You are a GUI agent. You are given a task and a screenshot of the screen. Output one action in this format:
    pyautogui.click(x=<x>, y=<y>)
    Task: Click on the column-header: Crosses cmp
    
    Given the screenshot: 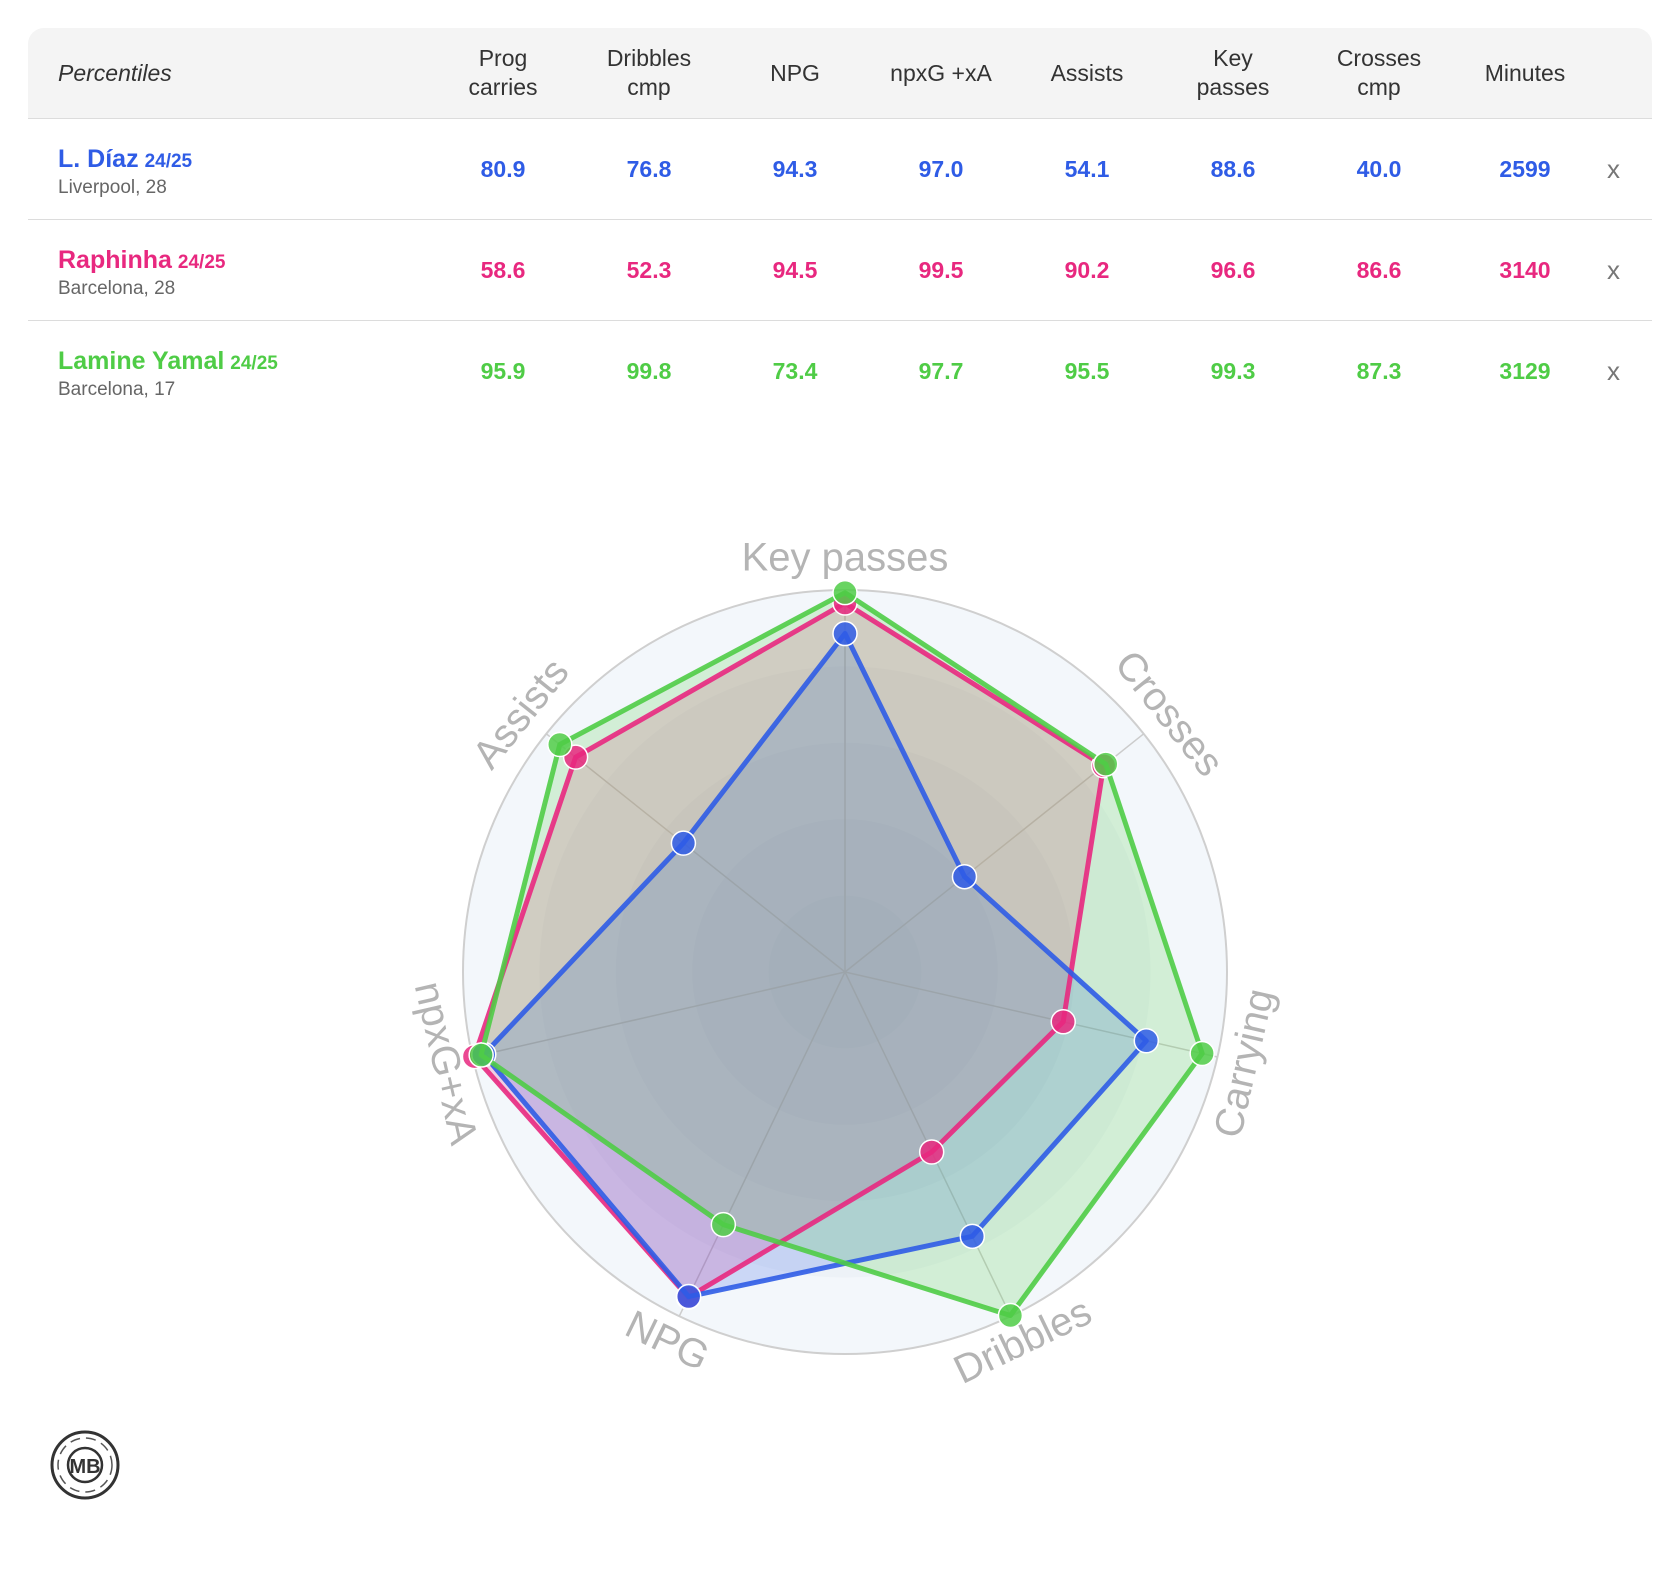 What is the action you would take?
    pyautogui.click(x=1379, y=72)
    